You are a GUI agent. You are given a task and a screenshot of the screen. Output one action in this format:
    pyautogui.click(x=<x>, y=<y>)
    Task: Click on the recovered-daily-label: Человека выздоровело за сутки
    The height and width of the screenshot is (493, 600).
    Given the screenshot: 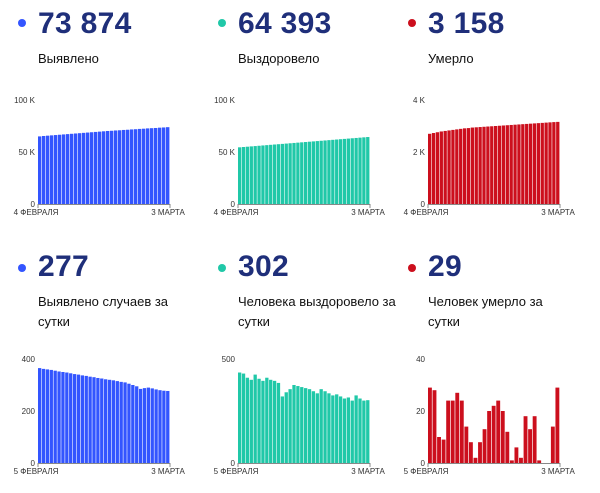 What is the action you would take?
    pyautogui.click(x=317, y=311)
    